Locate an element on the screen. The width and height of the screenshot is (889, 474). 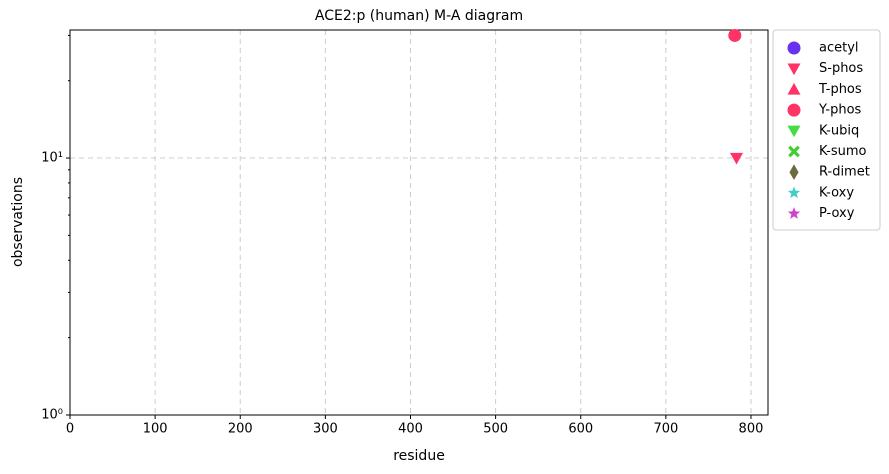
x-tick-label: 700 is located at coordinates (665, 429).